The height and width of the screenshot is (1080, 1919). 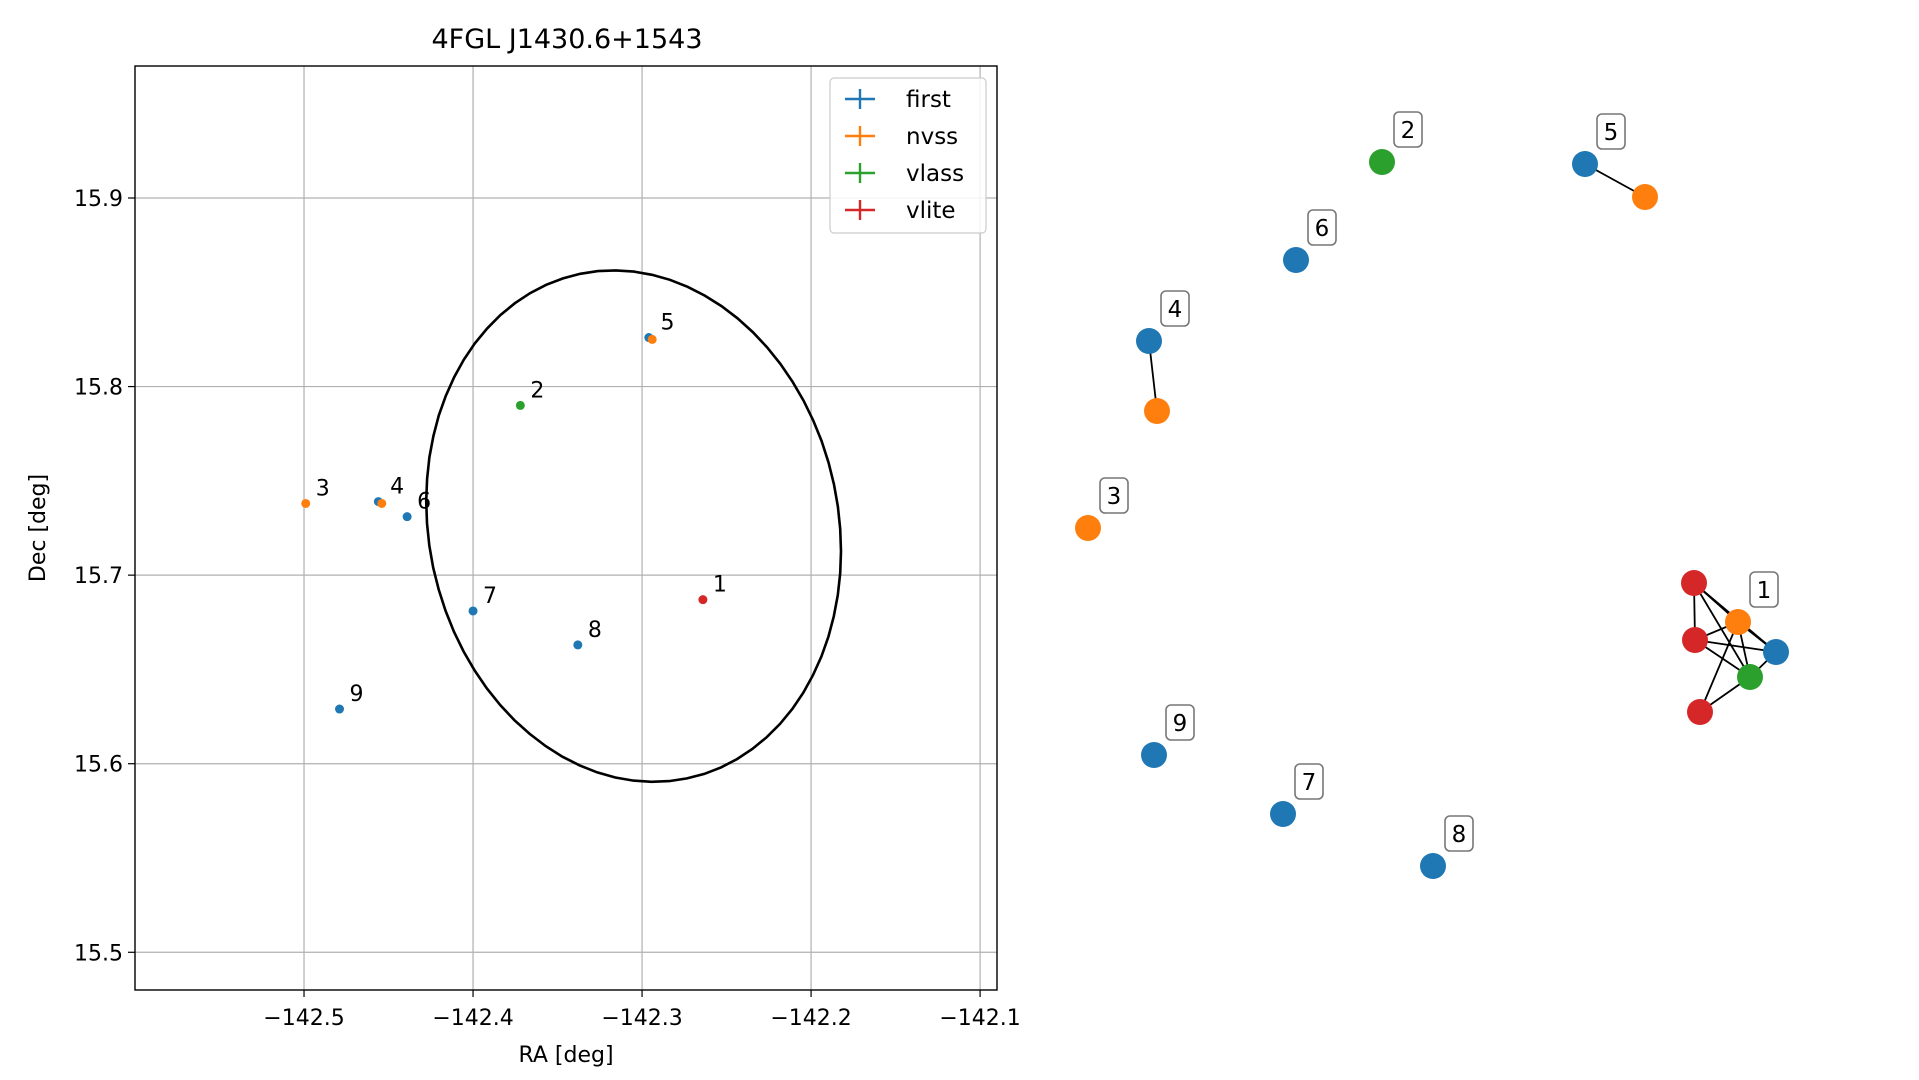 I want to click on ellipse-path, so click(x=633, y=526).